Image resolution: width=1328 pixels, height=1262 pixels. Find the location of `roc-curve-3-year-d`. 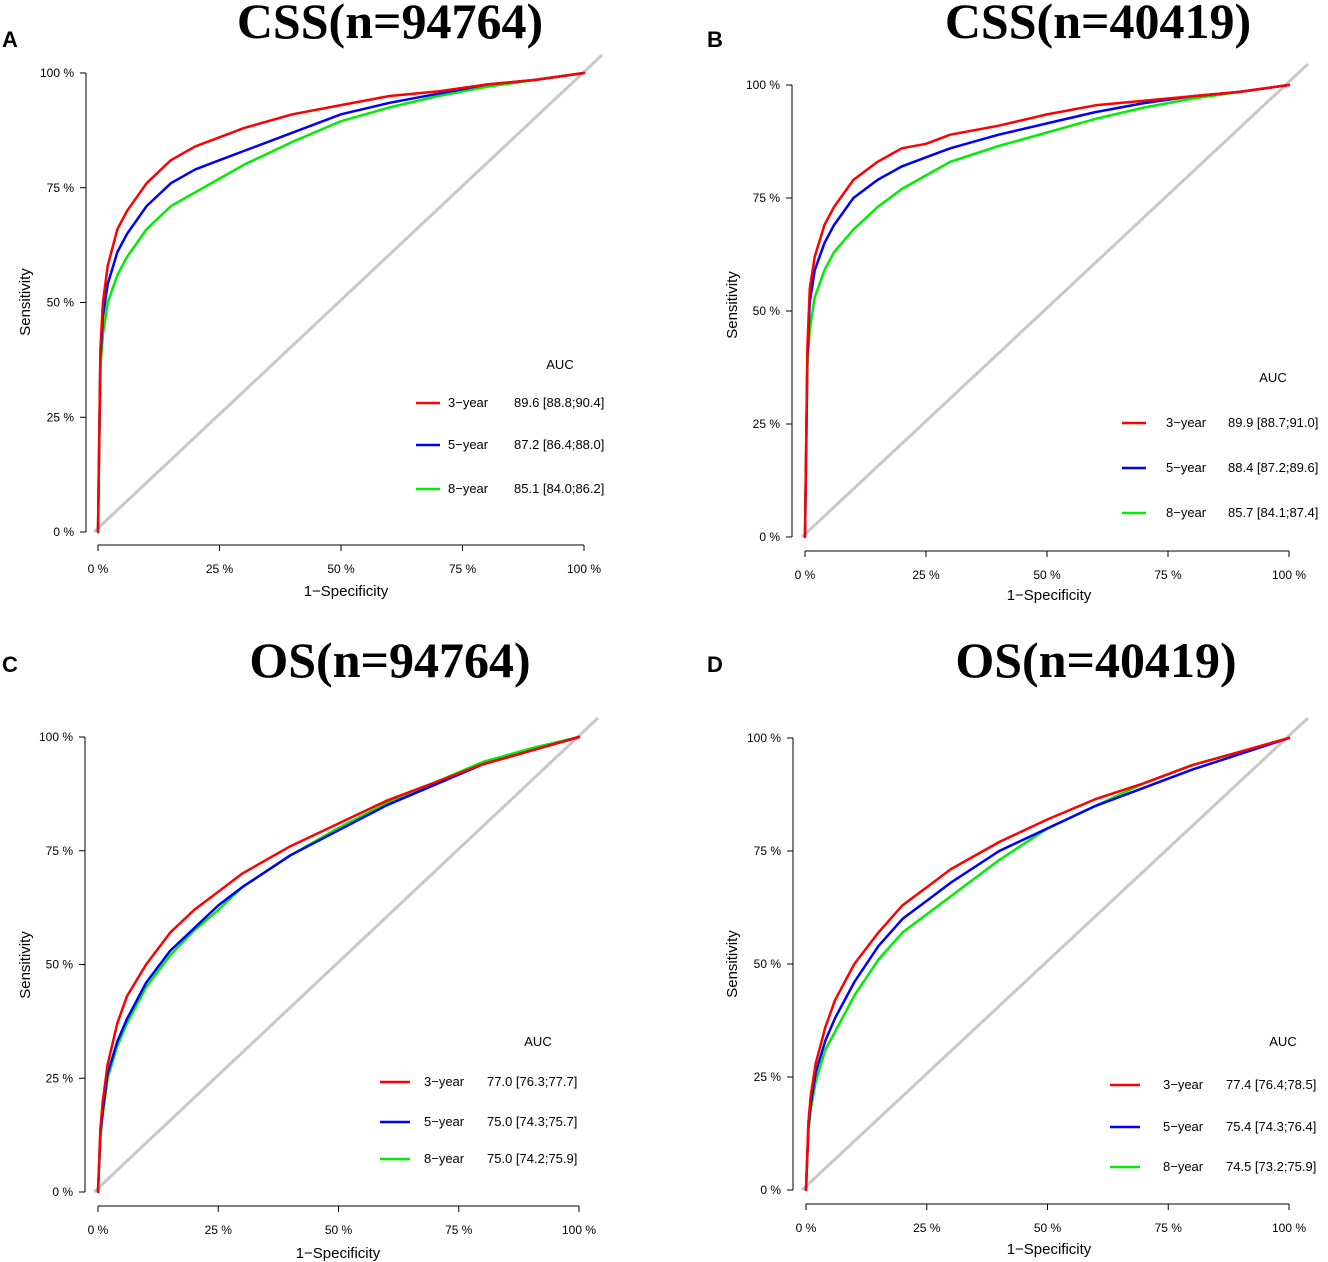

roc-curve-3-year-d is located at coordinates (1047, 964).